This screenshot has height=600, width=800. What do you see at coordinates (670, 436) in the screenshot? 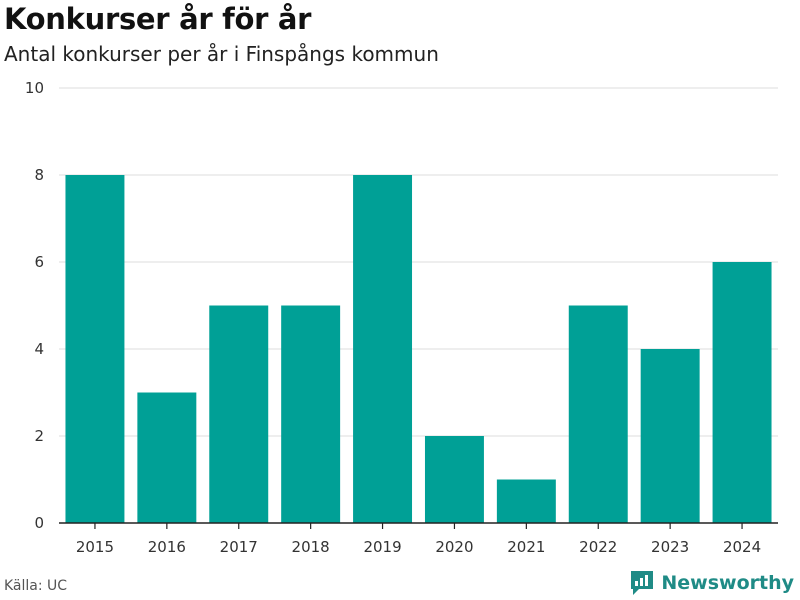
I see `bar-2023` at bounding box center [670, 436].